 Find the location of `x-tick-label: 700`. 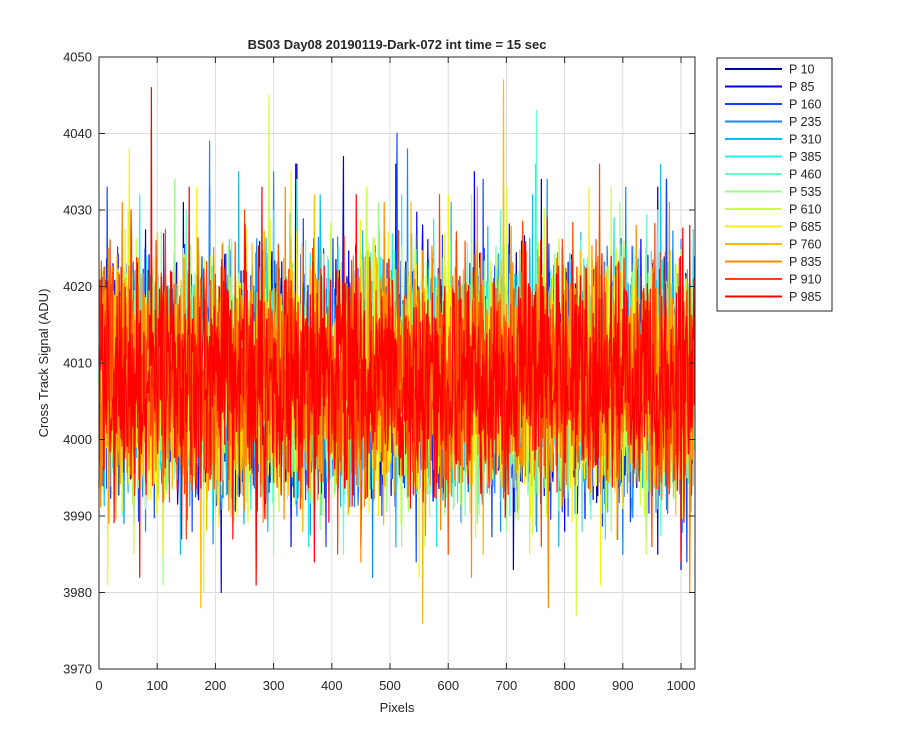

x-tick-label: 700 is located at coordinates (507, 685).